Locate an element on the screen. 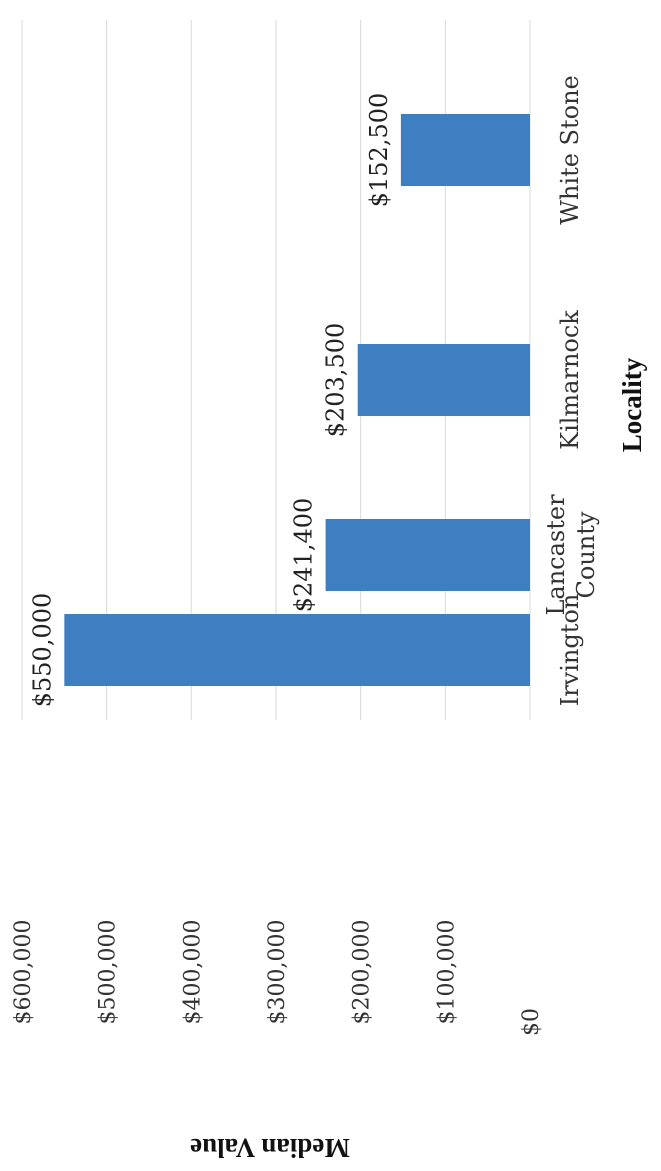 The width and height of the screenshot is (661, 1171). x-axis-title: Locality is located at coordinates (632, 404).